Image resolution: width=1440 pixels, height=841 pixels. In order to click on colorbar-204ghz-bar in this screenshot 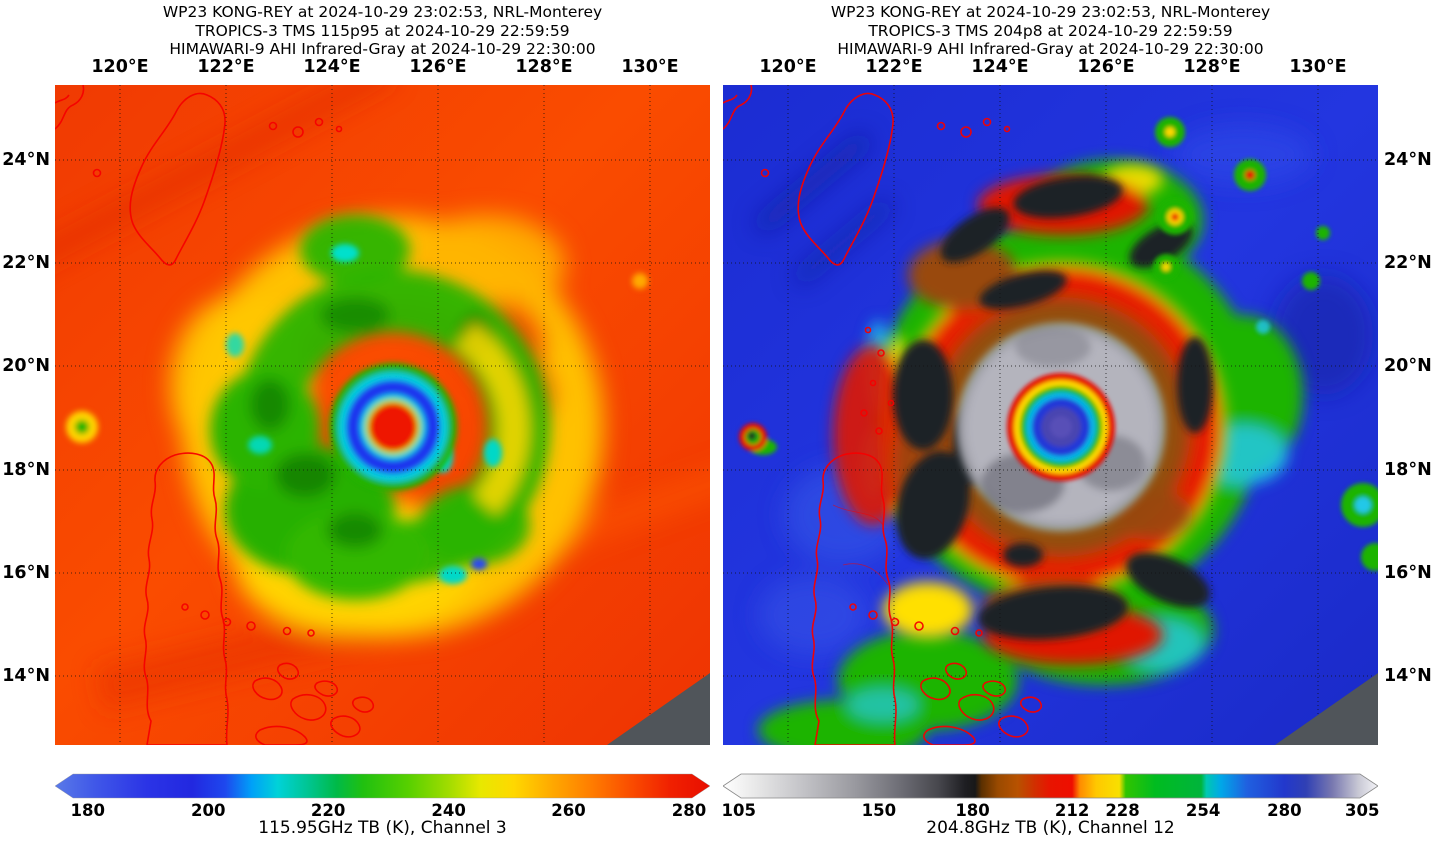, I will do `click(1050, 786)`.